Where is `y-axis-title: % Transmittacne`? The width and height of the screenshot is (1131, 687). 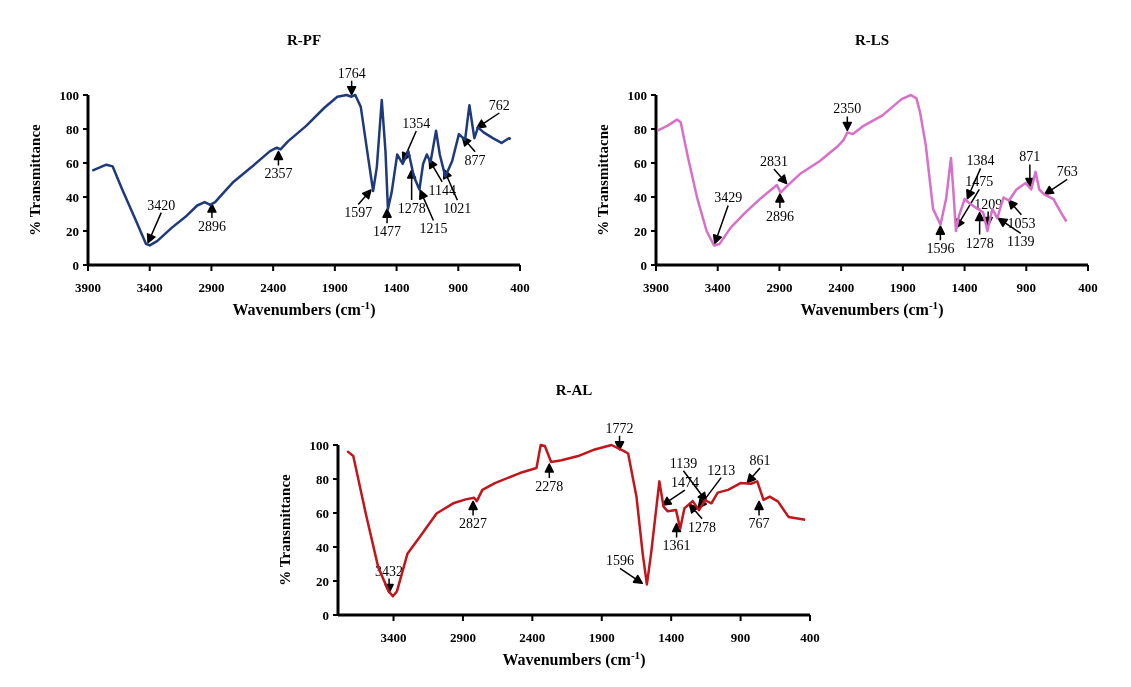
y-axis-title: % Transmittacne is located at coordinates (603, 179).